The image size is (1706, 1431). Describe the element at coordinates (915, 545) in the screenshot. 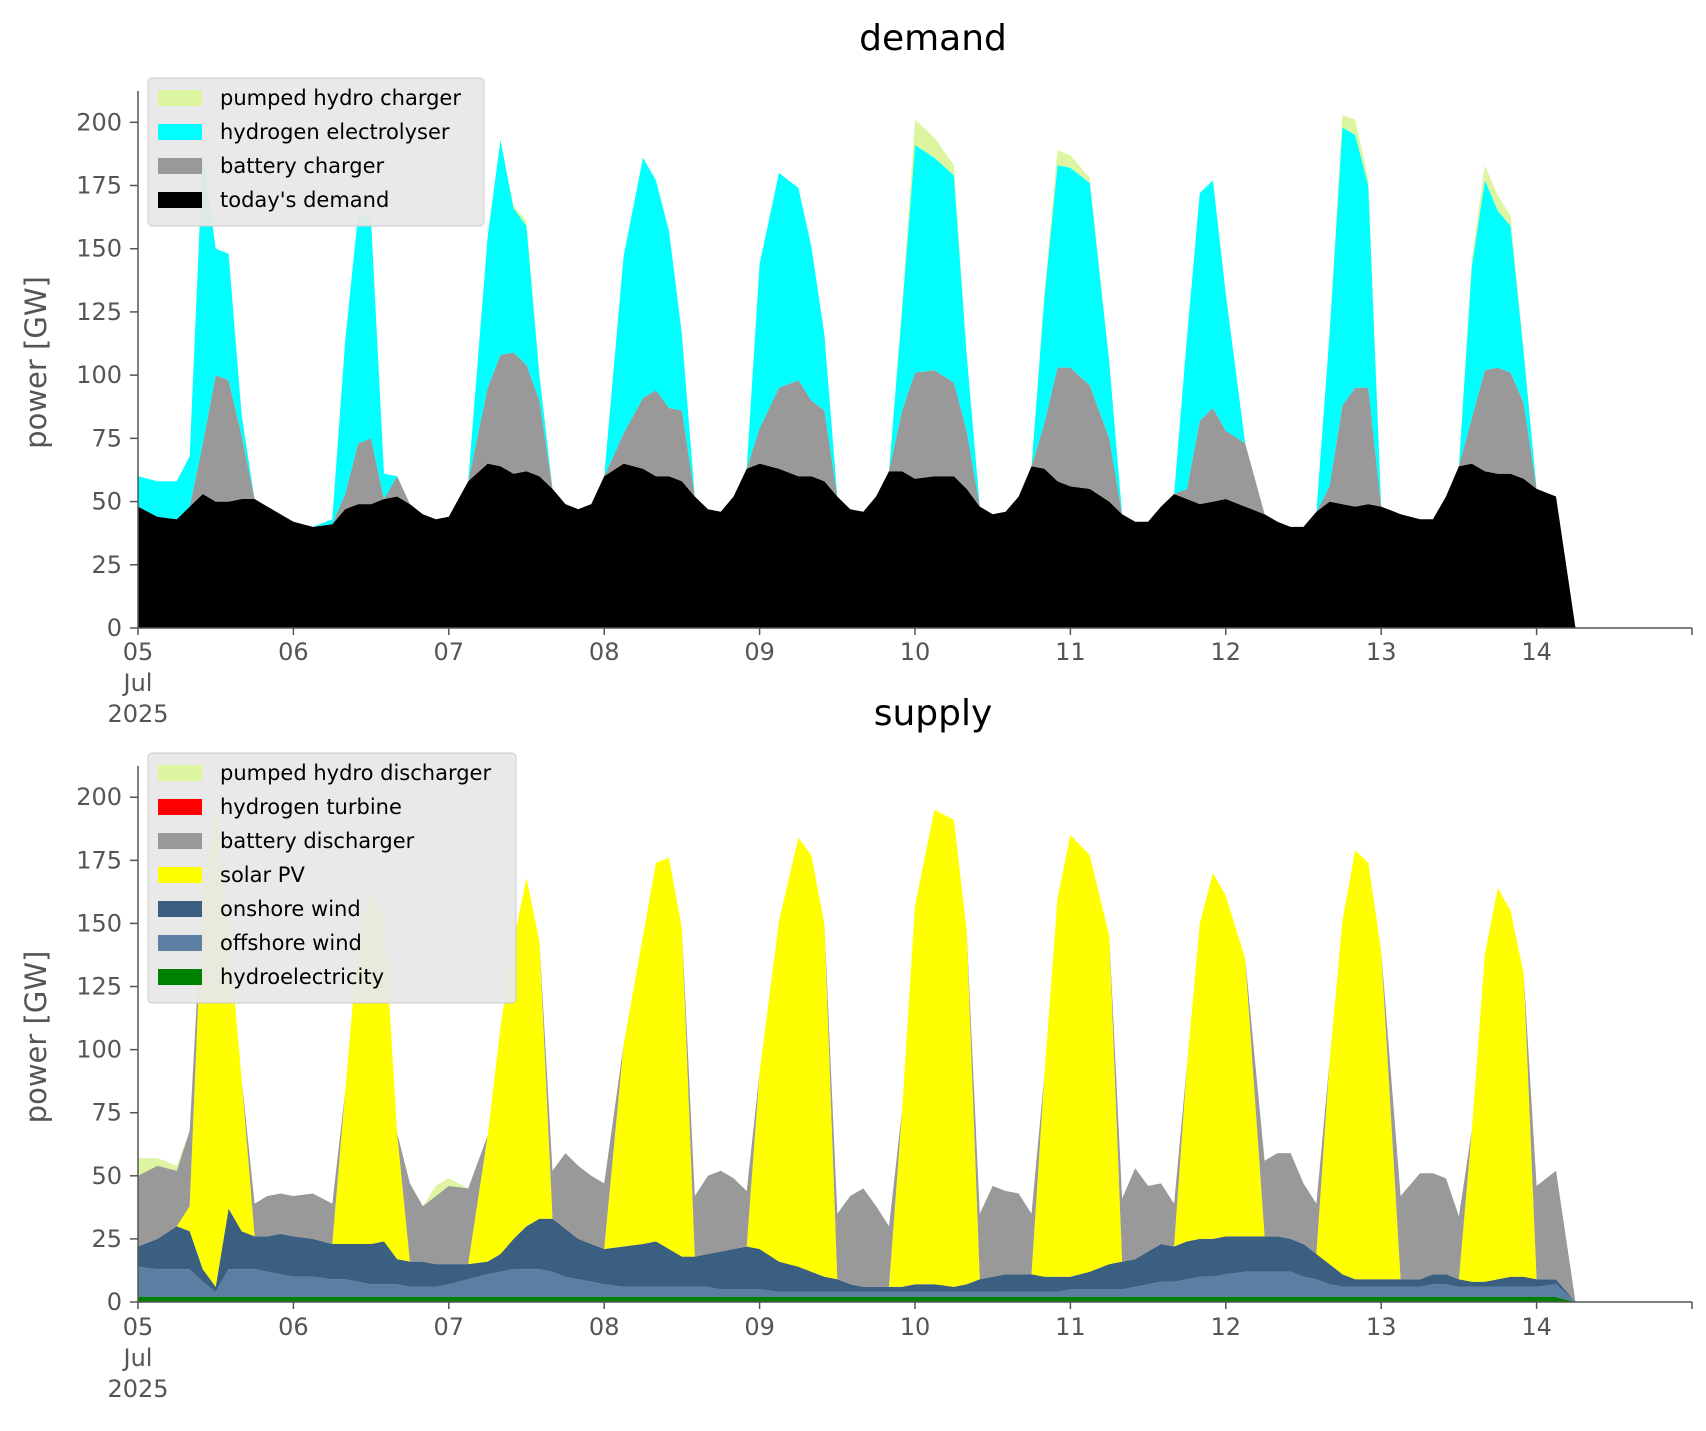

I see `series-area-today-s-demand` at that location.